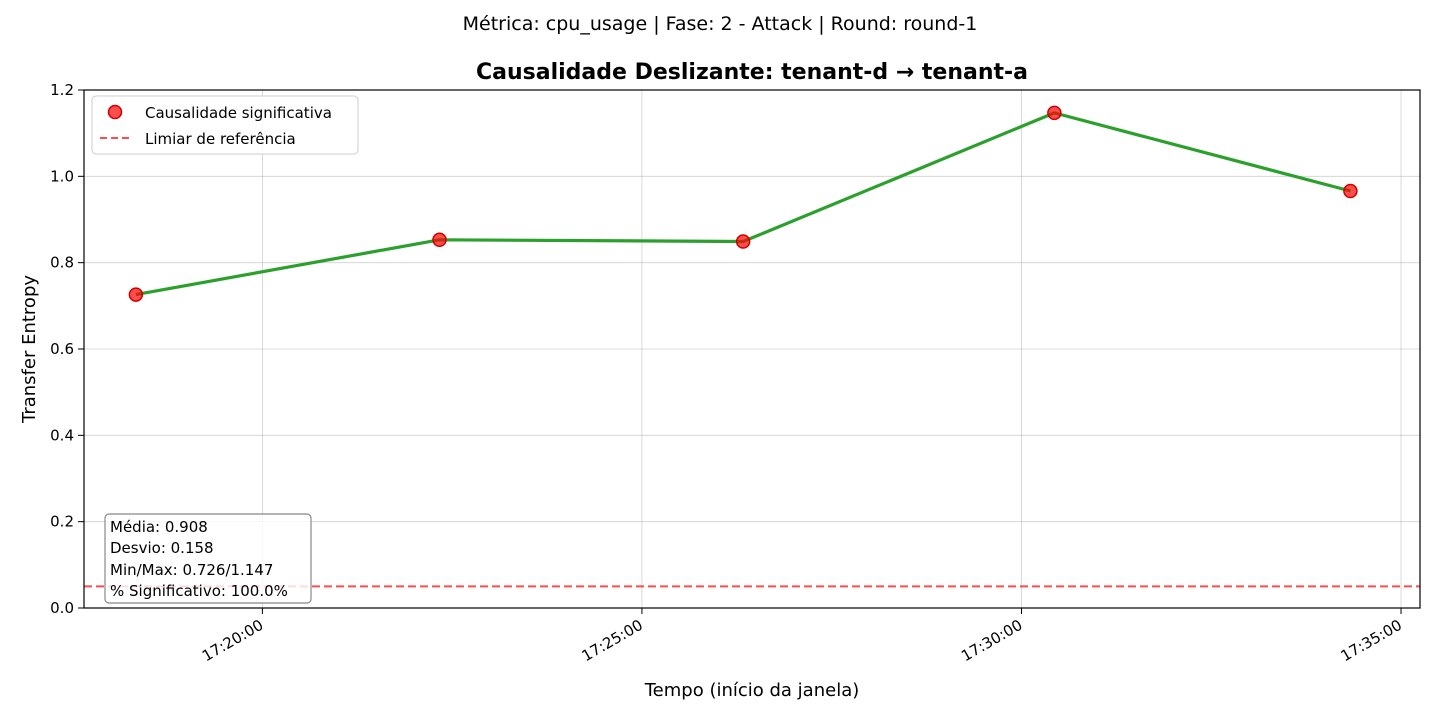 This screenshot has height=720, width=1440. Describe the element at coordinates (62, 349) in the screenshot. I see `y-tick-label: 0.6` at that location.